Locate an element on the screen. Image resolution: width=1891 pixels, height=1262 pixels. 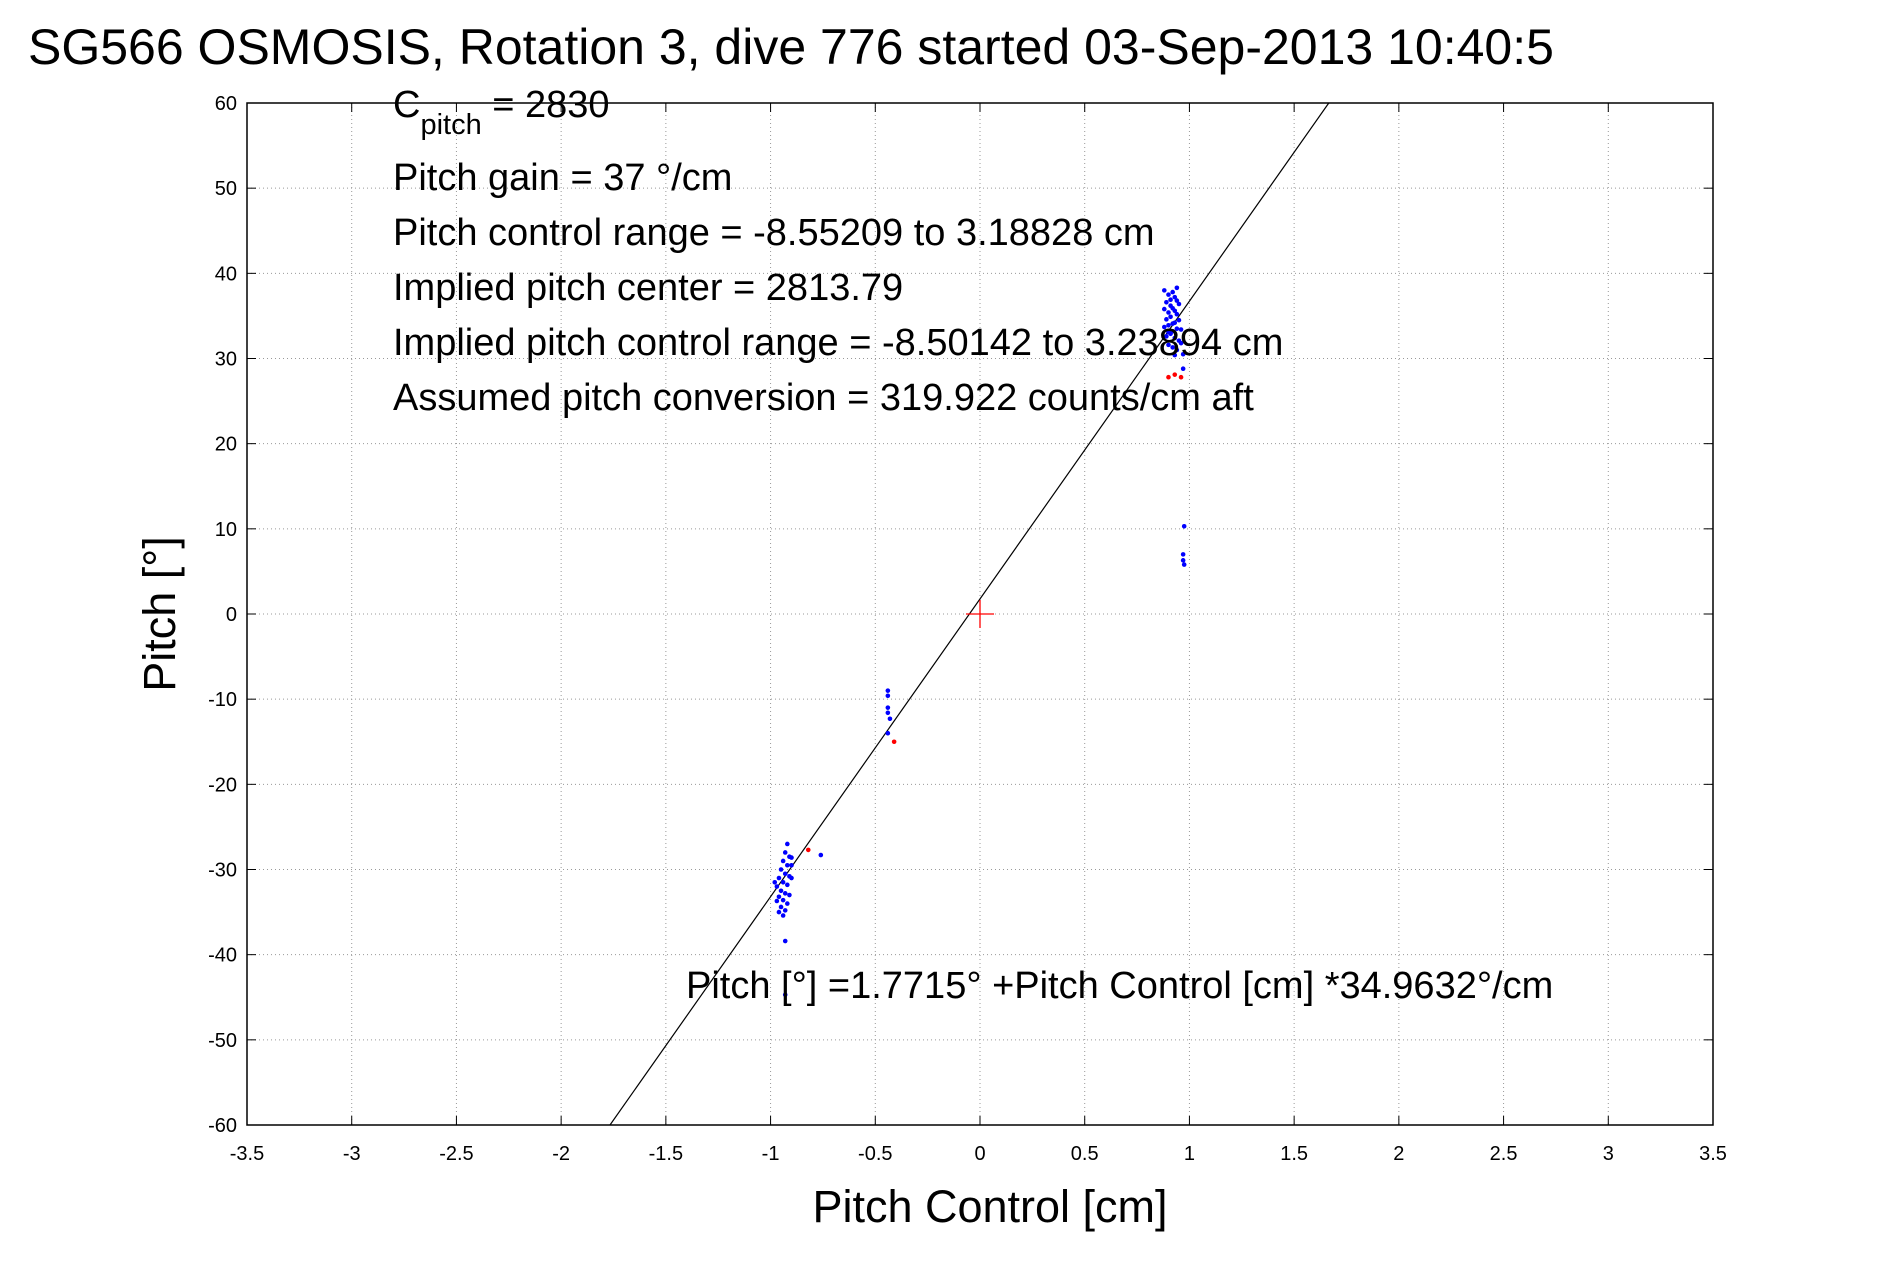
cpitch-subscript: pitch is located at coordinates (450, 125).